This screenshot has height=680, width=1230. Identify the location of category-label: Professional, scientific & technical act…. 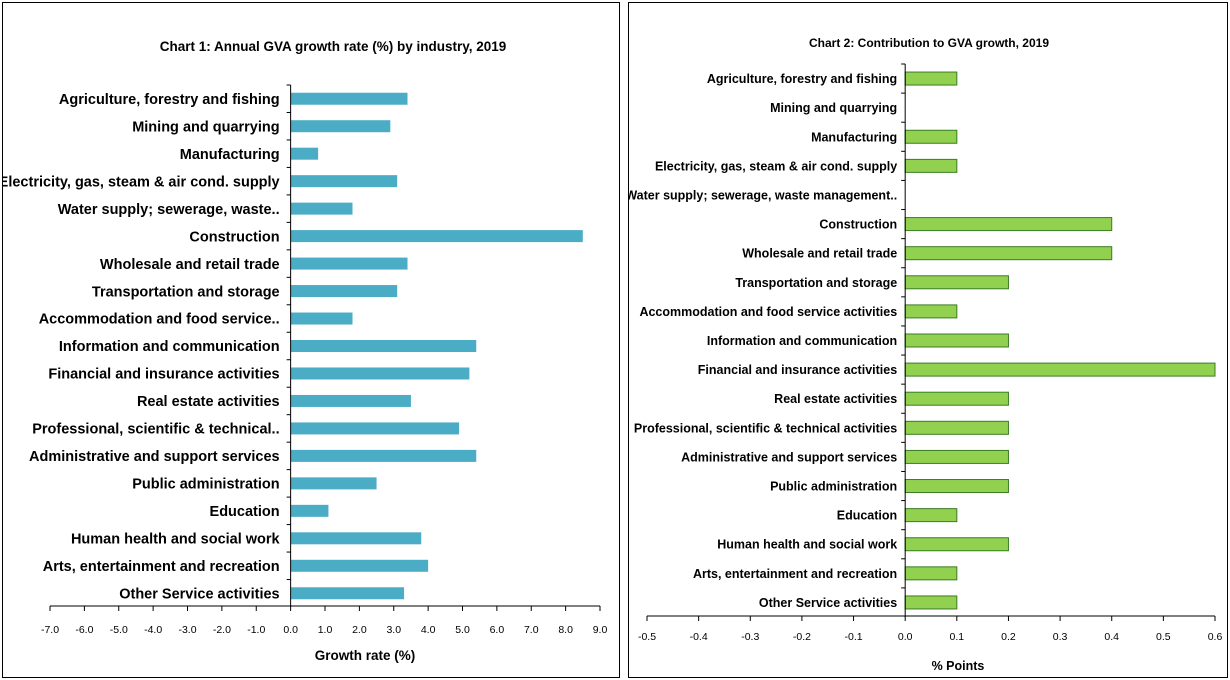
(765, 428).